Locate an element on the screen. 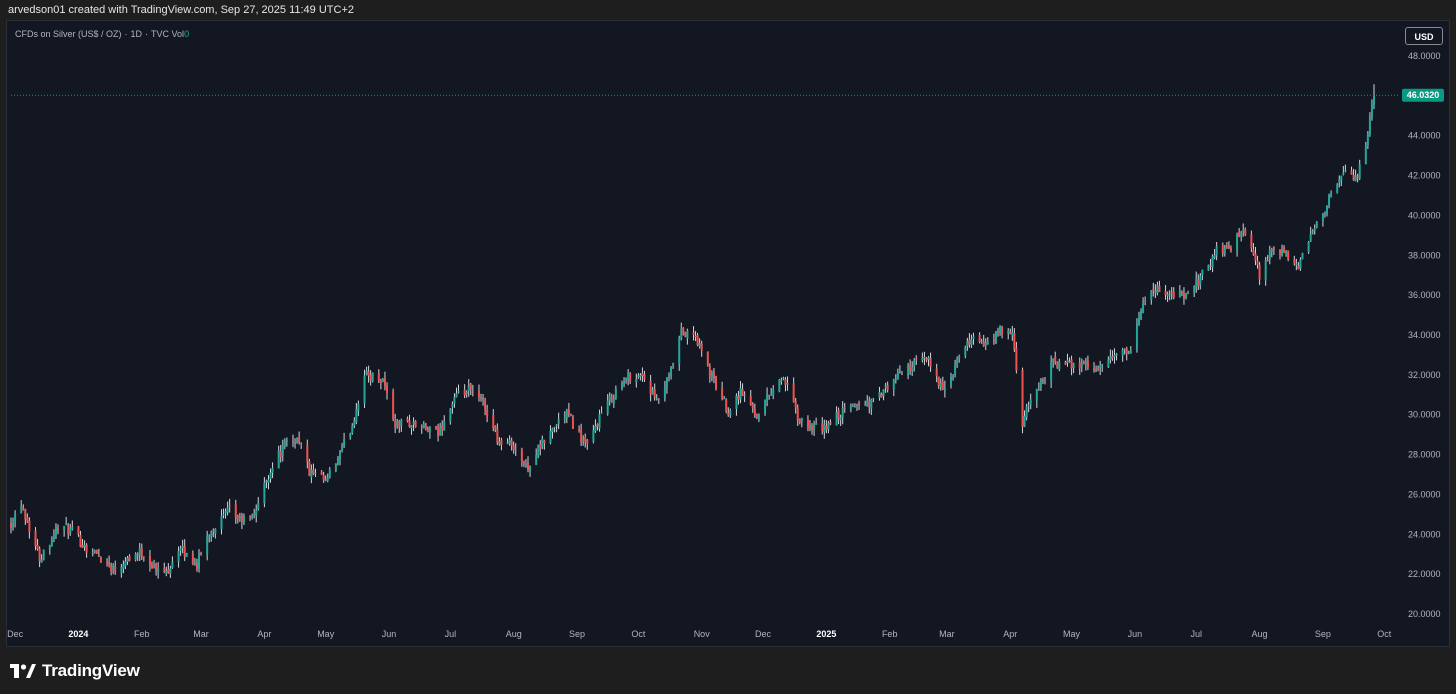 The image size is (1456, 694). brand-name: TradingView is located at coordinates (91, 670).